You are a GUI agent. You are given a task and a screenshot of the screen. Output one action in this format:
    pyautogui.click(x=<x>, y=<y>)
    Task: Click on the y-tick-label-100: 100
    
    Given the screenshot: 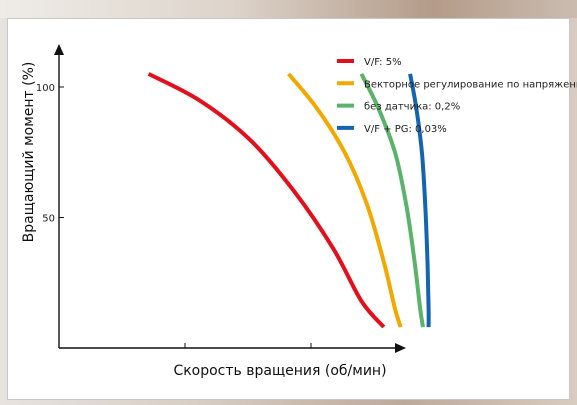 What is the action you would take?
    pyautogui.click(x=45, y=88)
    